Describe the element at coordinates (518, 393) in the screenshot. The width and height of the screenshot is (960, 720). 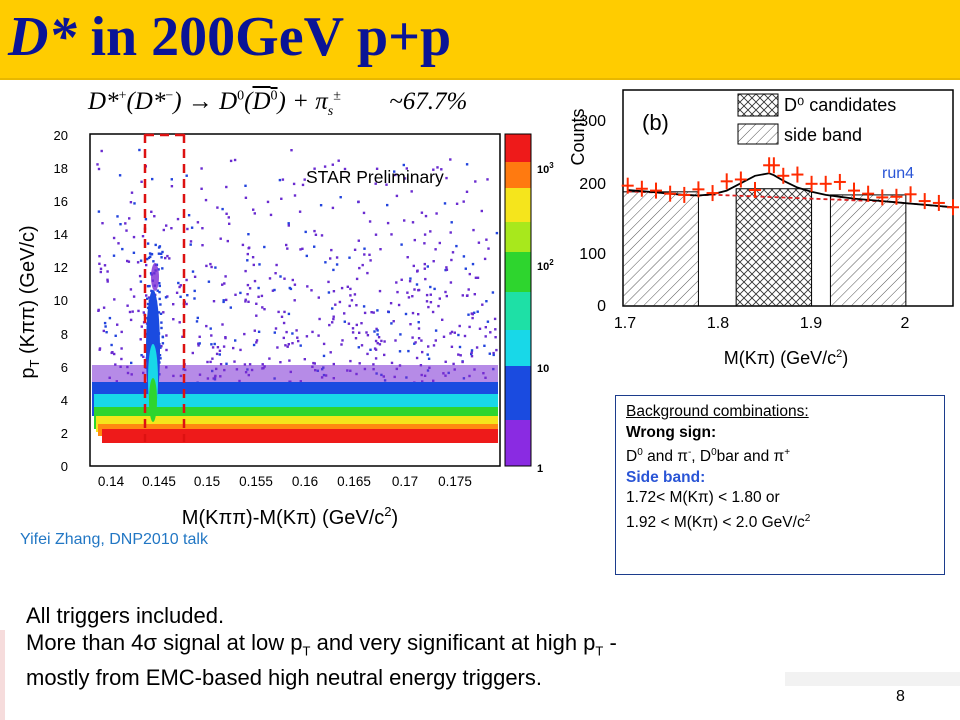
I see `cb-blue` at that location.